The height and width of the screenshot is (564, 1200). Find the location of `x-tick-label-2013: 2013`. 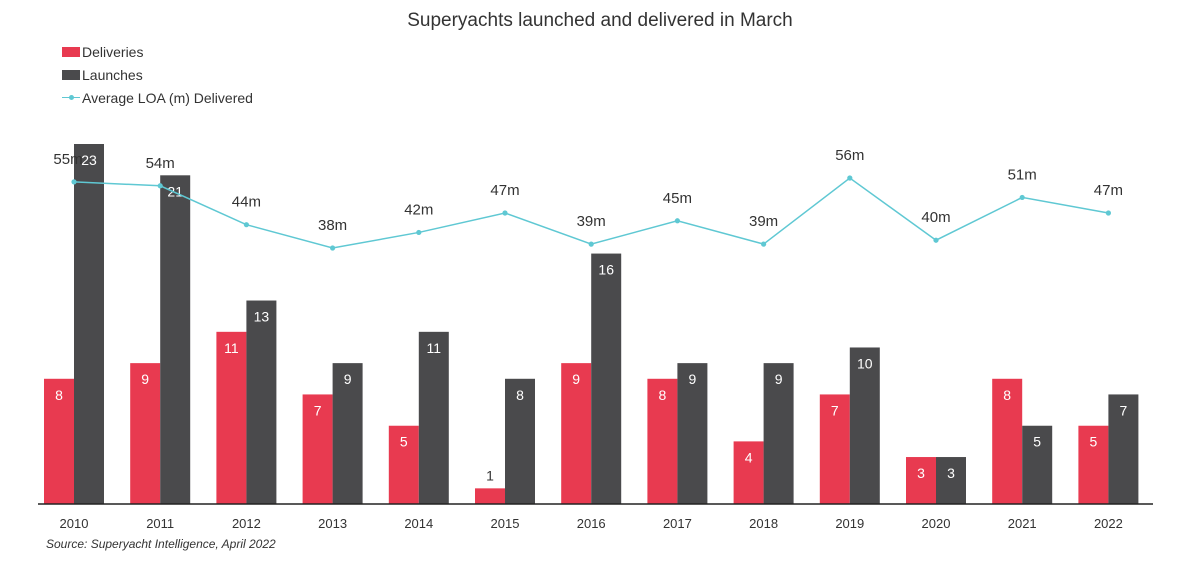

x-tick-label-2013: 2013 is located at coordinates (332, 523).